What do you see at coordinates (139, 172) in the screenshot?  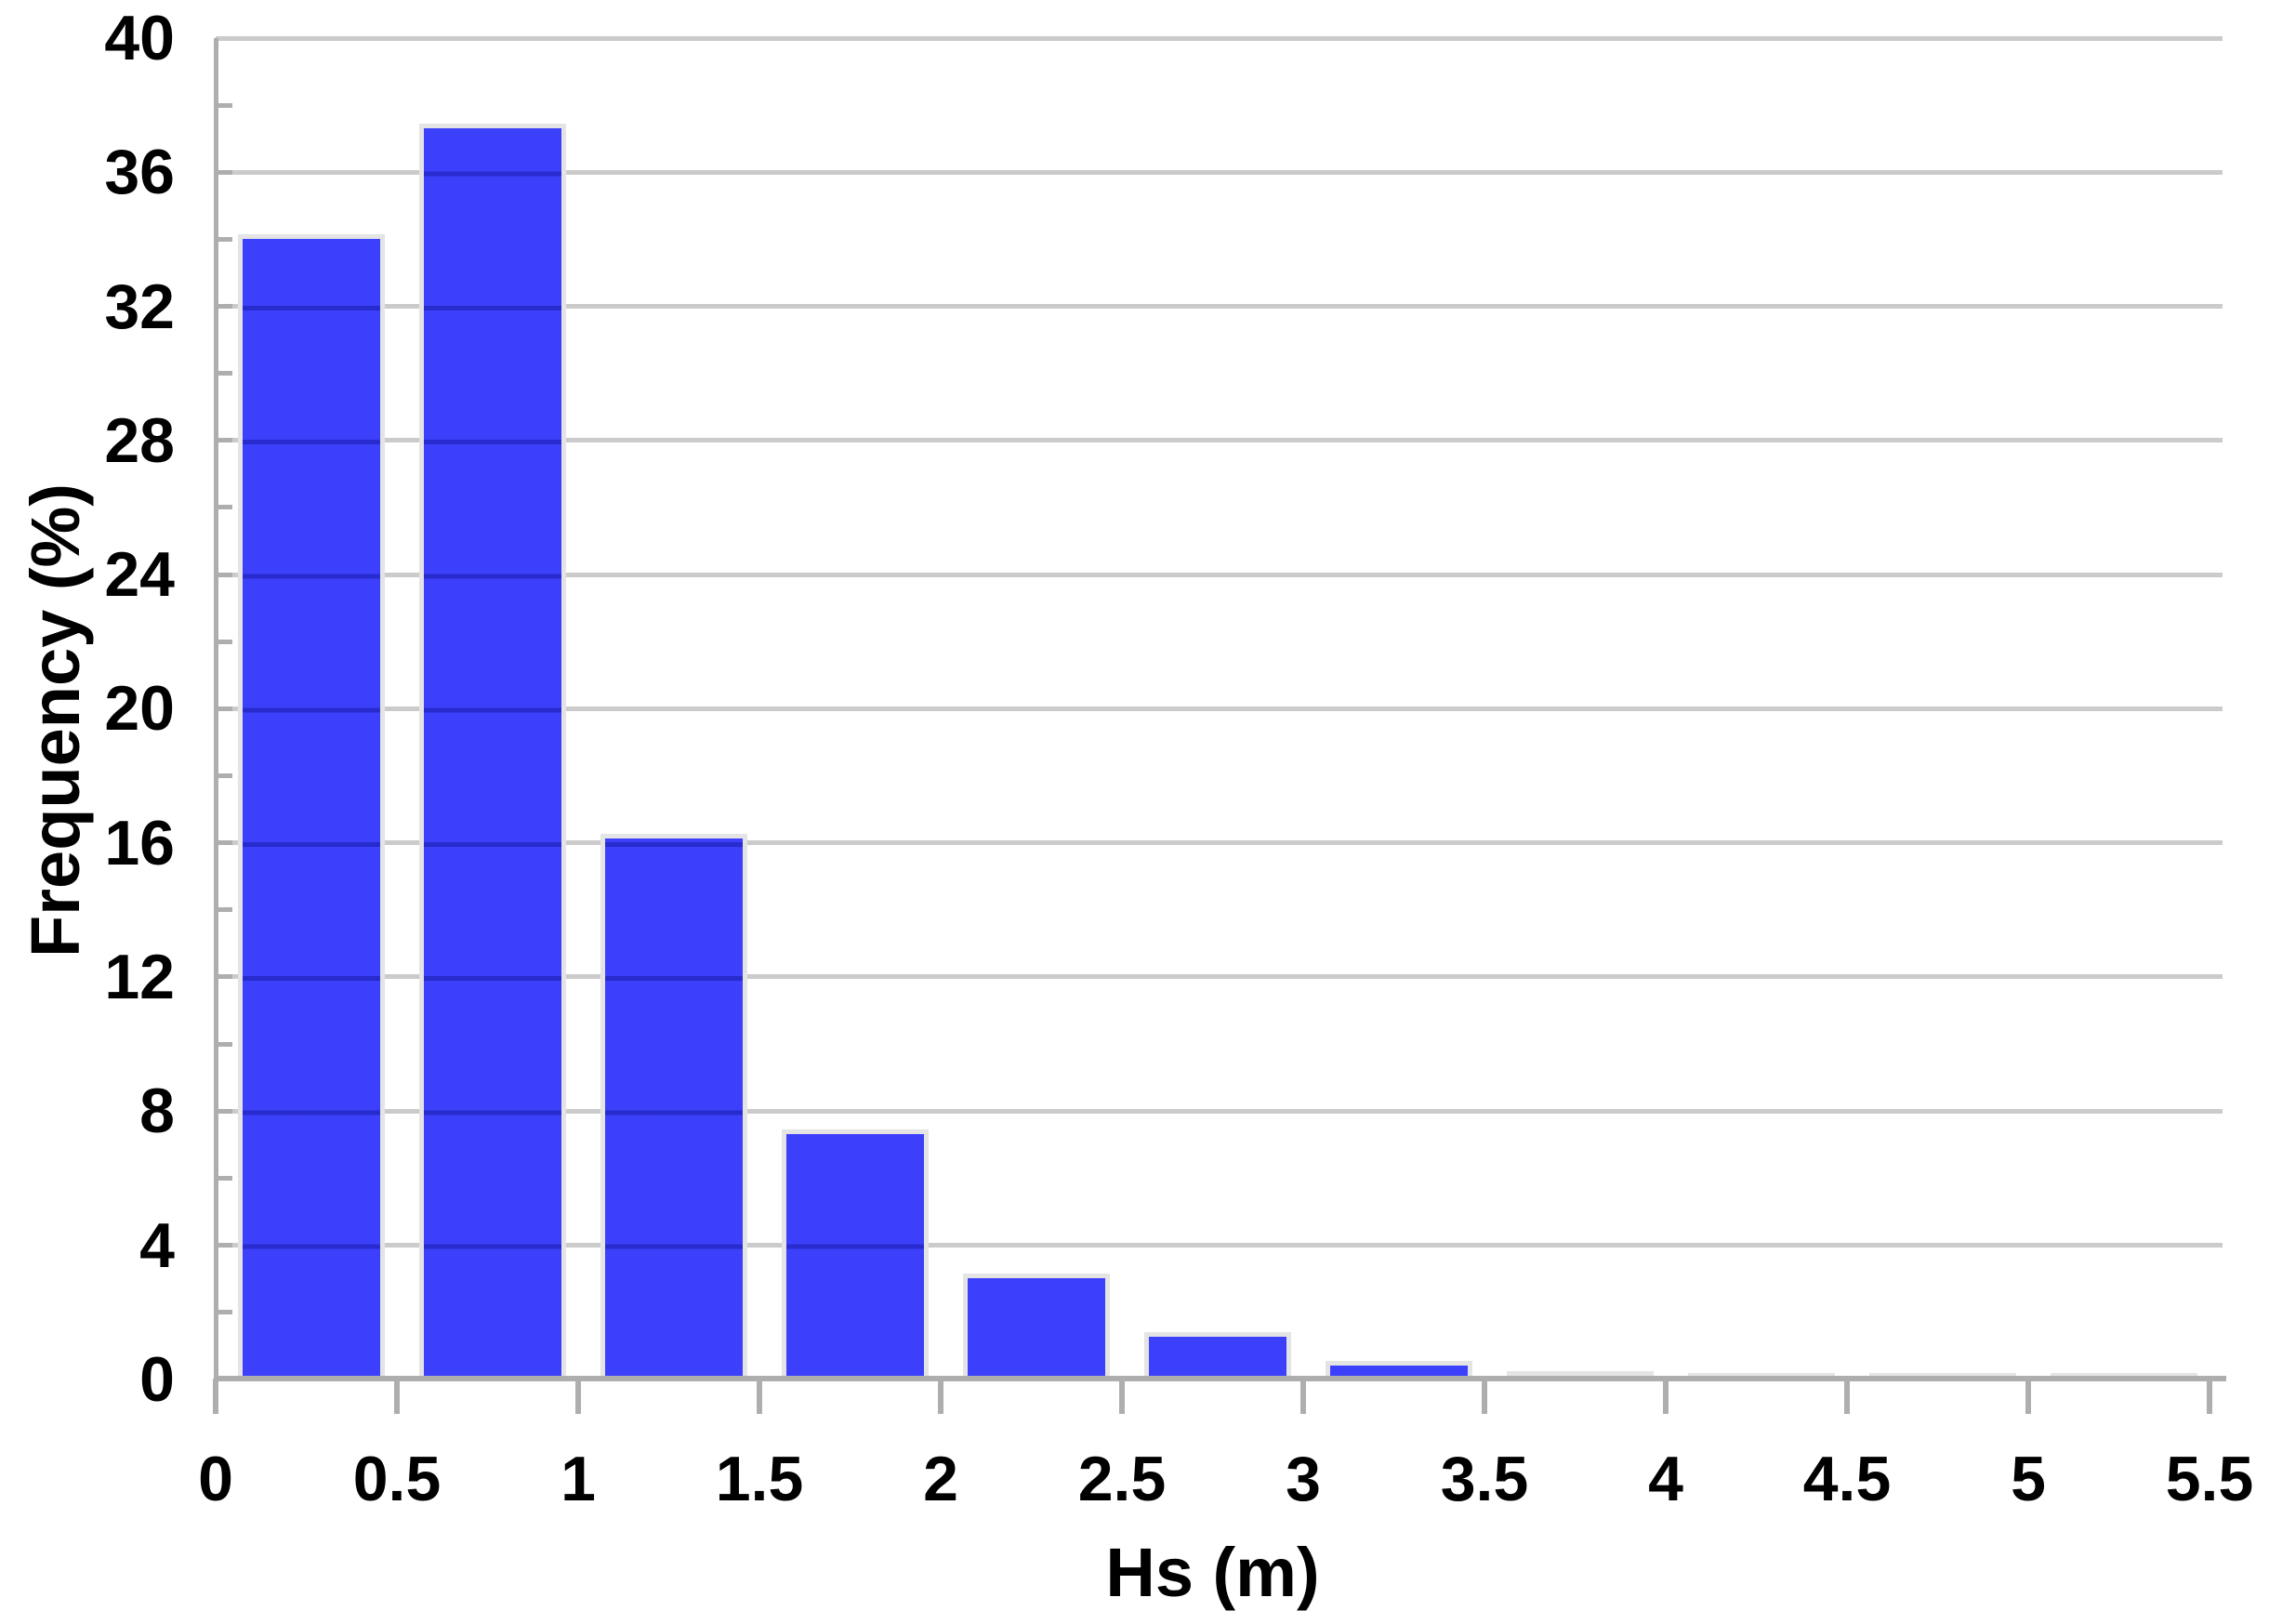 I see `y-tick-label-36: 36` at bounding box center [139, 172].